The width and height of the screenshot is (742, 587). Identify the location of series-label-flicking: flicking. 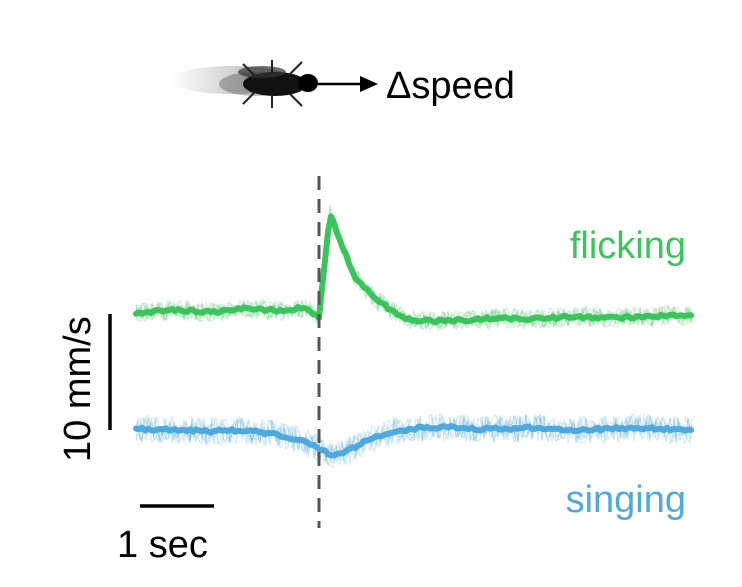
(628, 246).